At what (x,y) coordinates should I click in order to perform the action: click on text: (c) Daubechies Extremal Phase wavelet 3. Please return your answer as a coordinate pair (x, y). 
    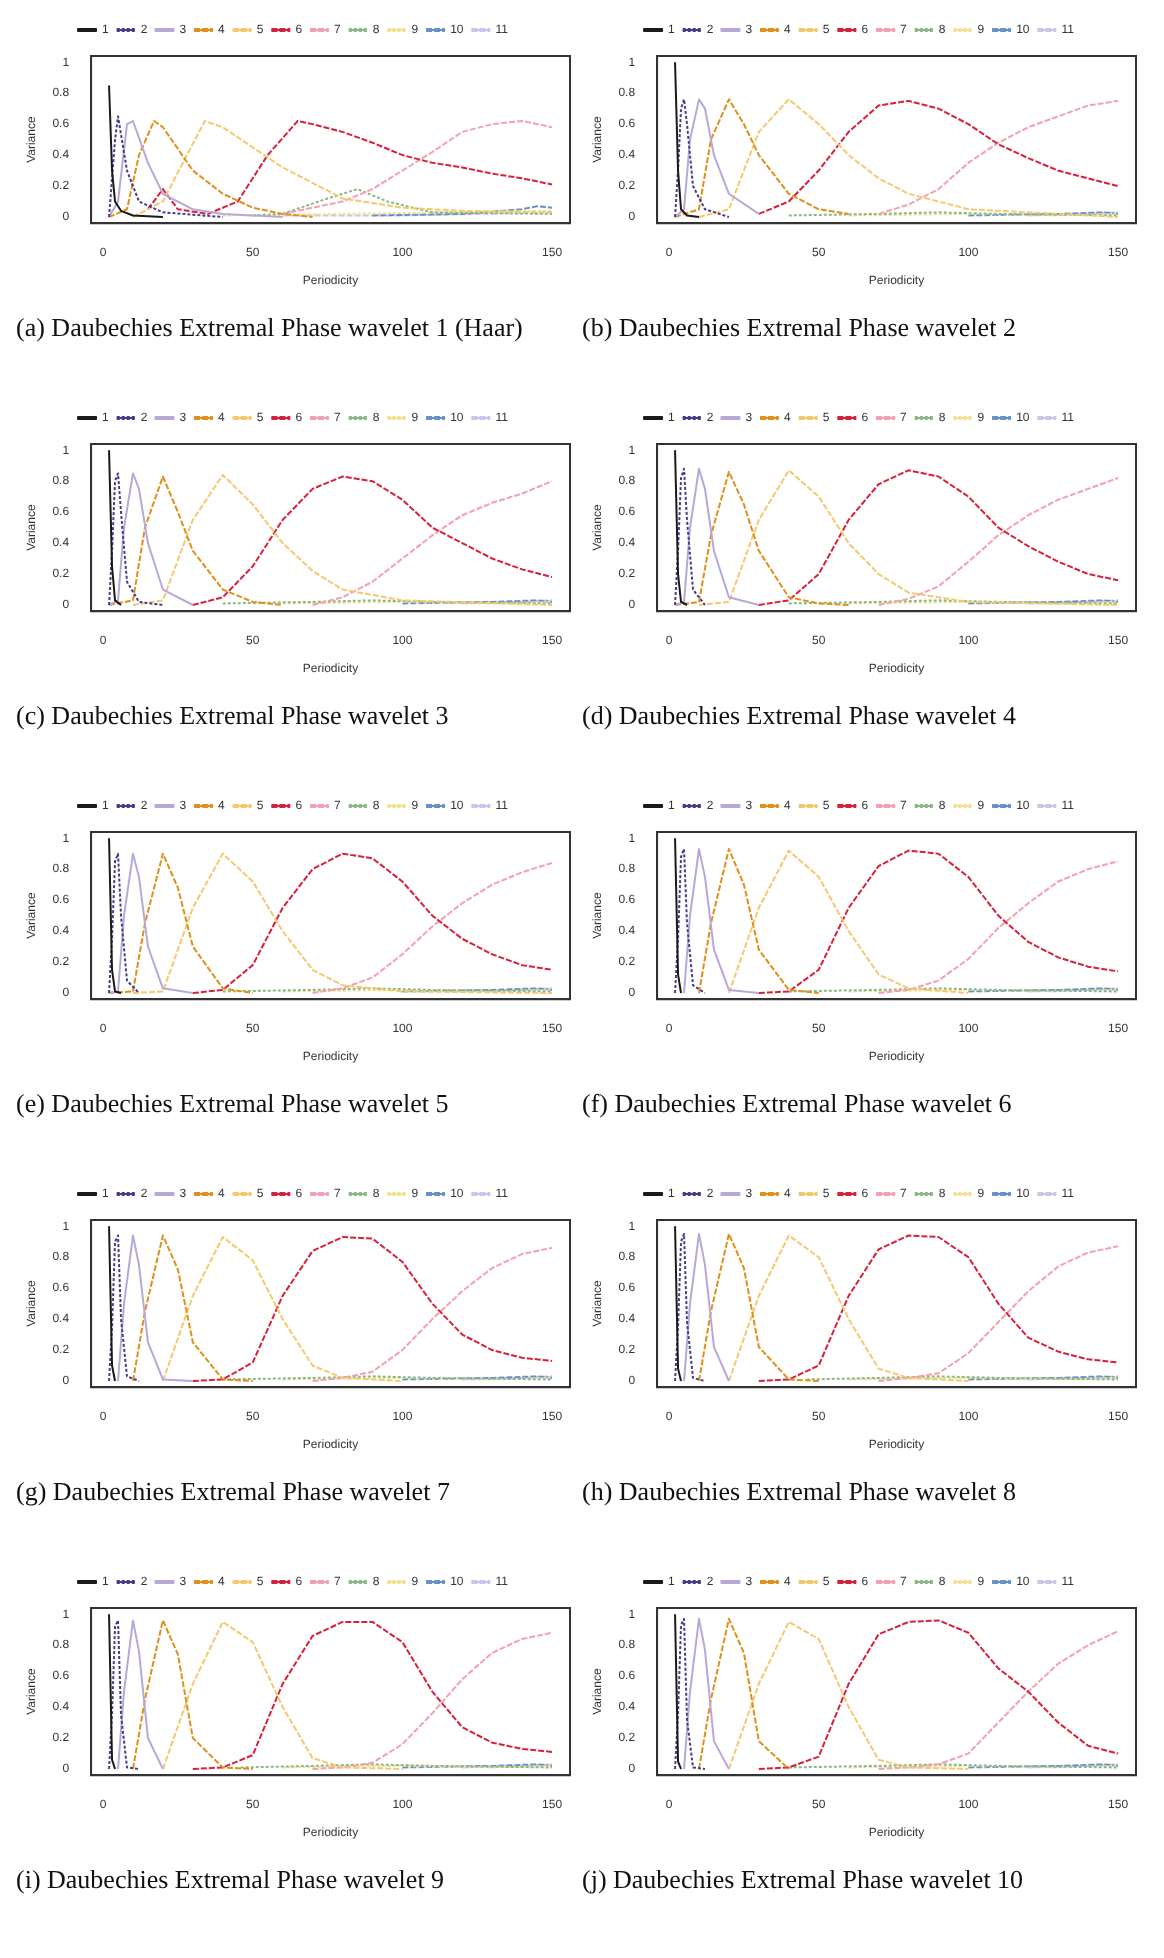
    Looking at the image, I should click on (233, 716).